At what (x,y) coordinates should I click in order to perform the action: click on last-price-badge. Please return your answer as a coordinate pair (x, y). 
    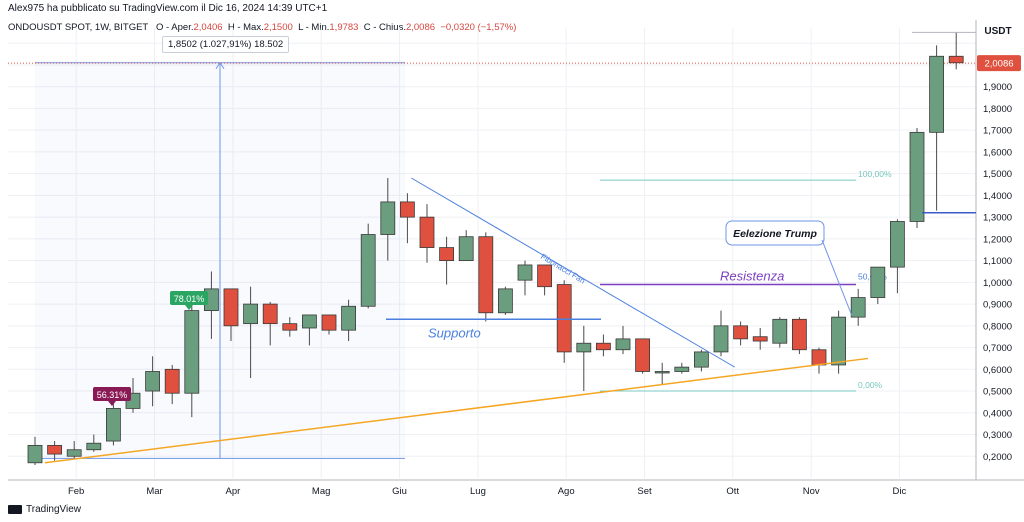
    Looking at the image, I should click on (999, 63).